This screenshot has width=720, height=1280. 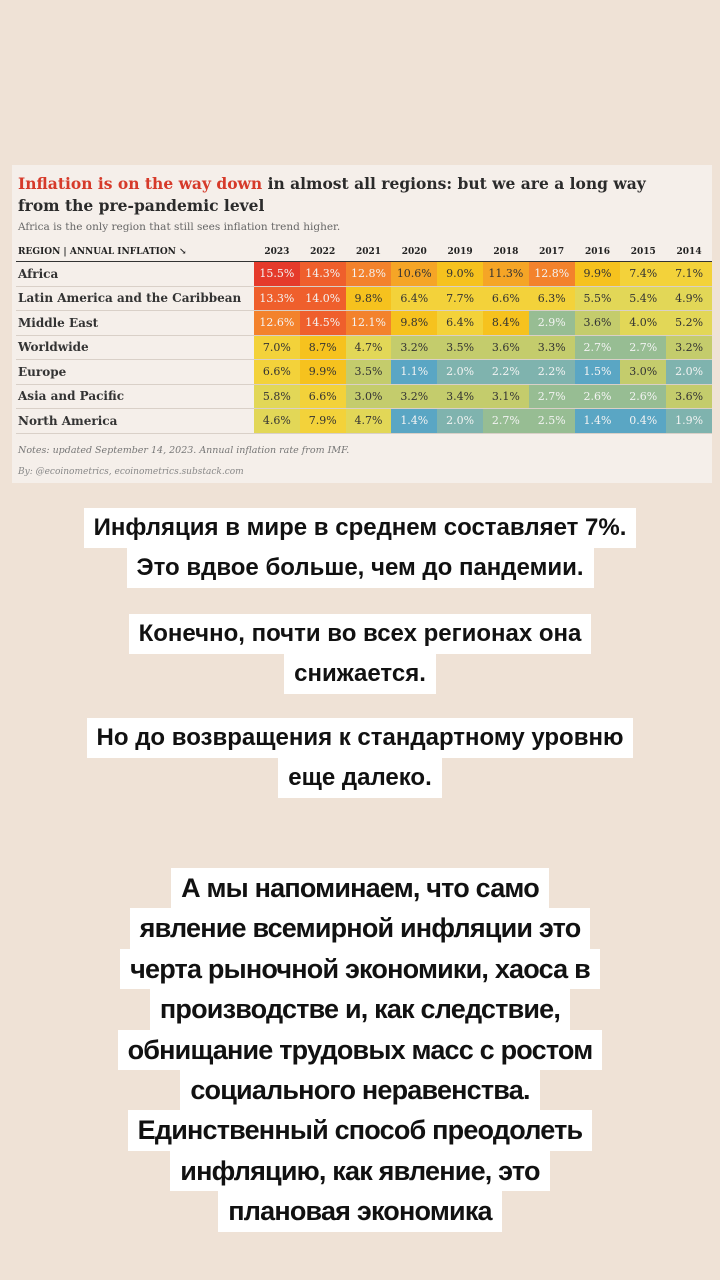 I want to click on header-cell: 2017, so click(x=551, y=252).